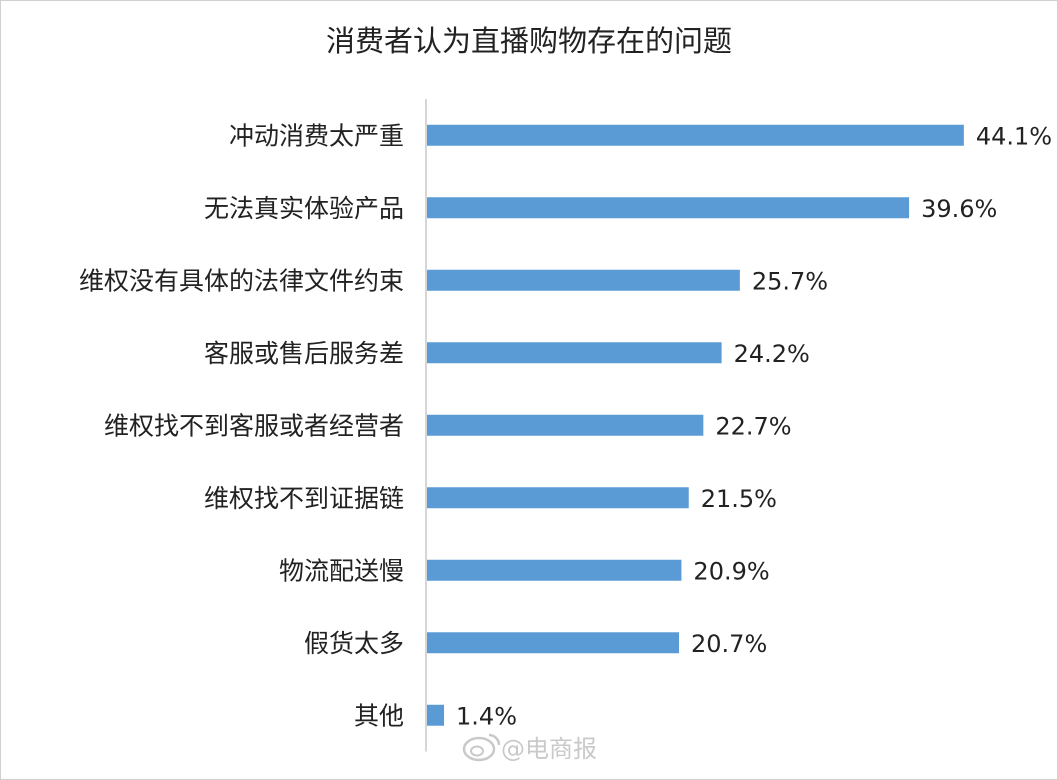  What do you see at coordinates (959, 209) in the screenshot?
I see `value-label: 39.6%` at bounding box center [959, 209].